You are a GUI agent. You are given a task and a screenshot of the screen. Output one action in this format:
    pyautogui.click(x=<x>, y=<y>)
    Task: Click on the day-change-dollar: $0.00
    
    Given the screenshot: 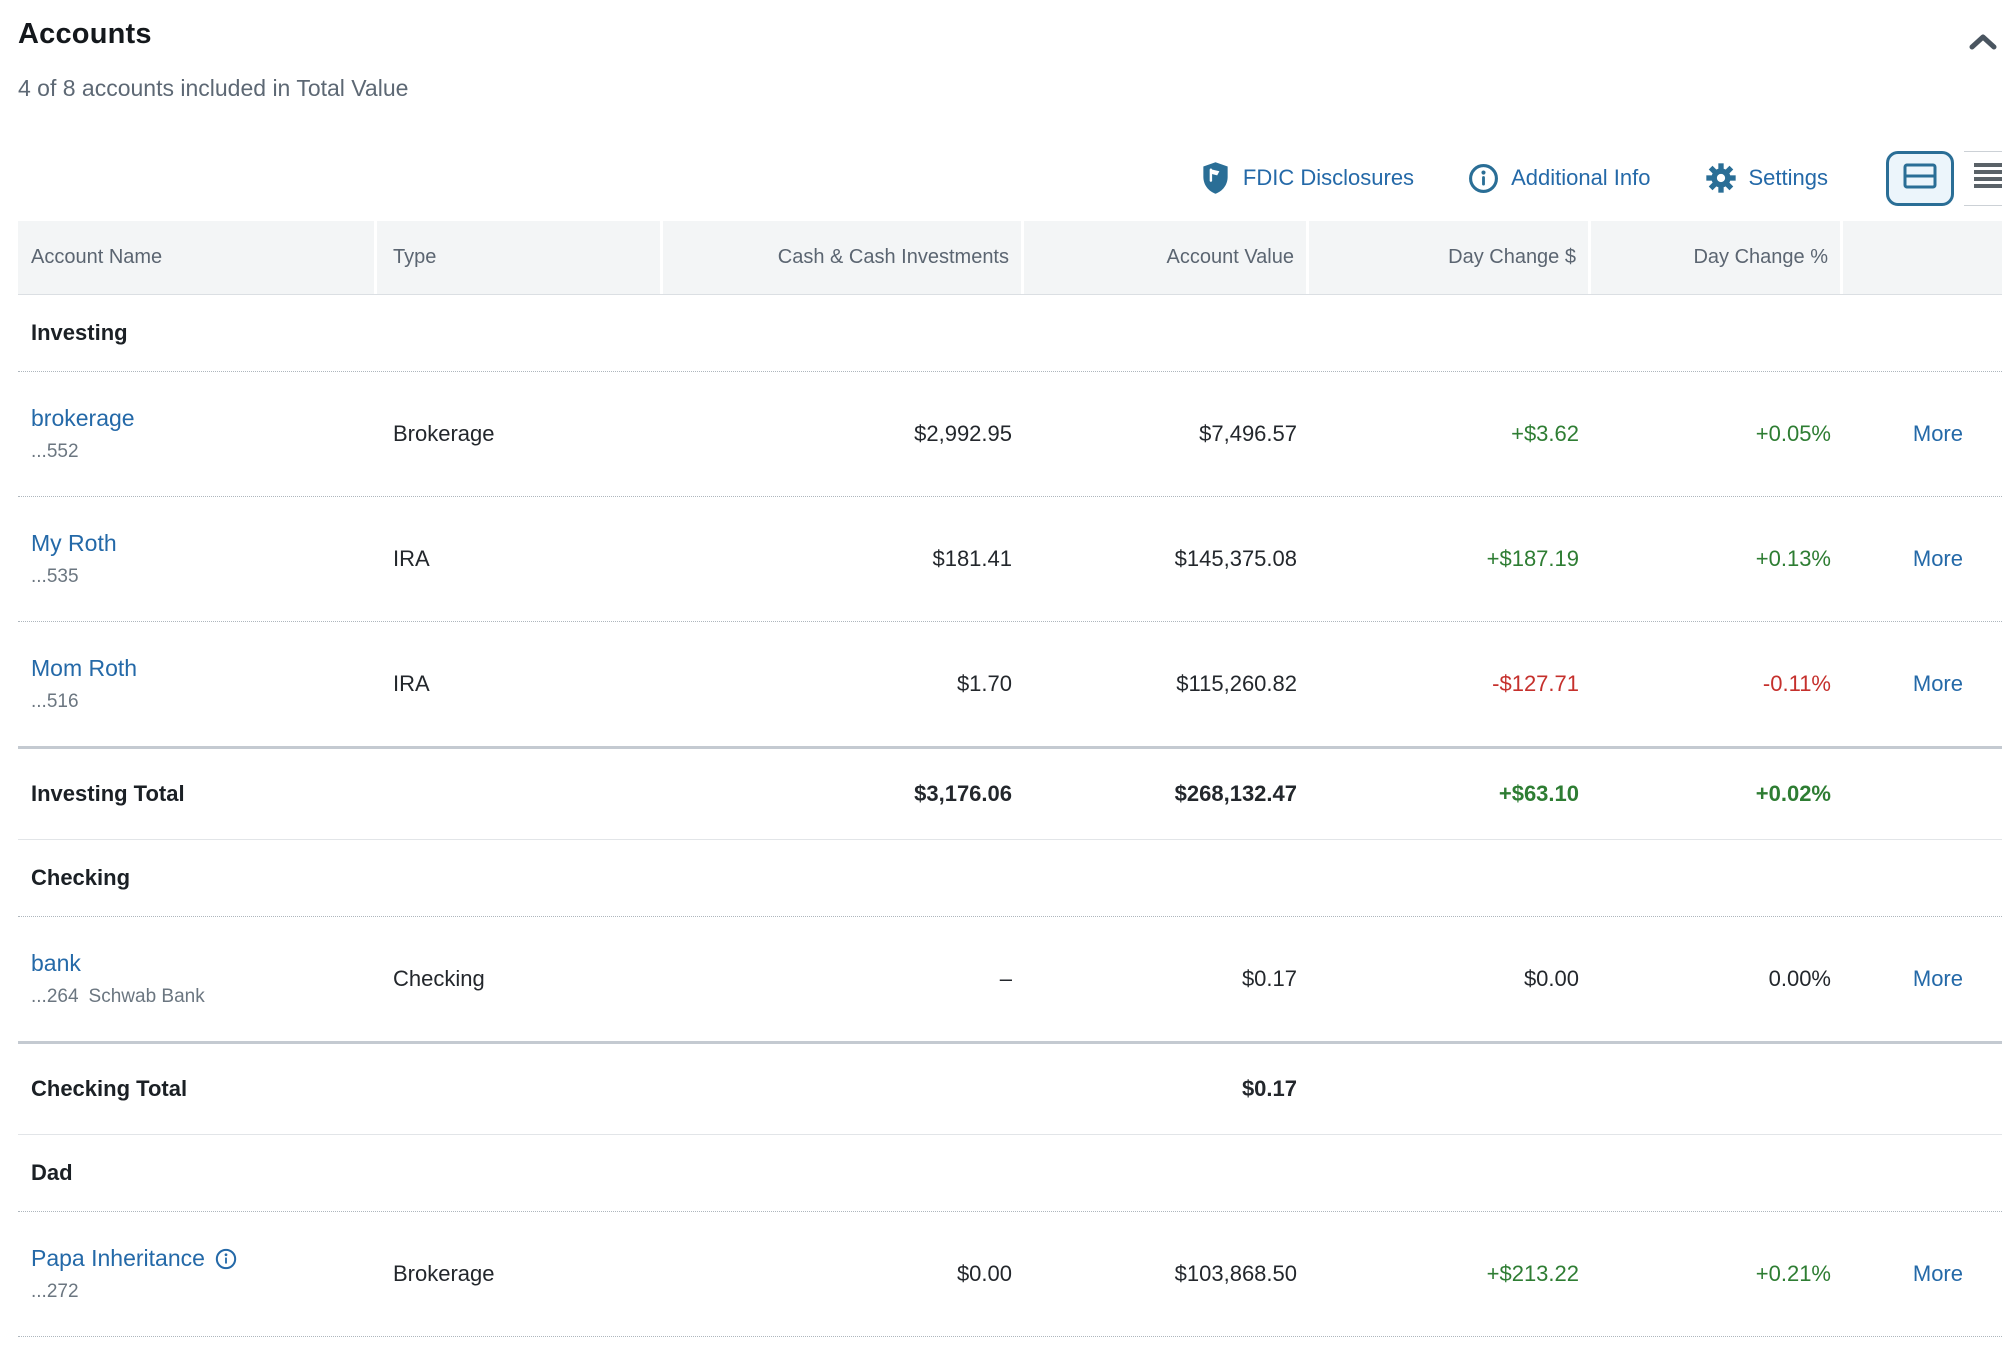 What is the action you would take?
    pyautogui.click(x=1551, y=978)
    